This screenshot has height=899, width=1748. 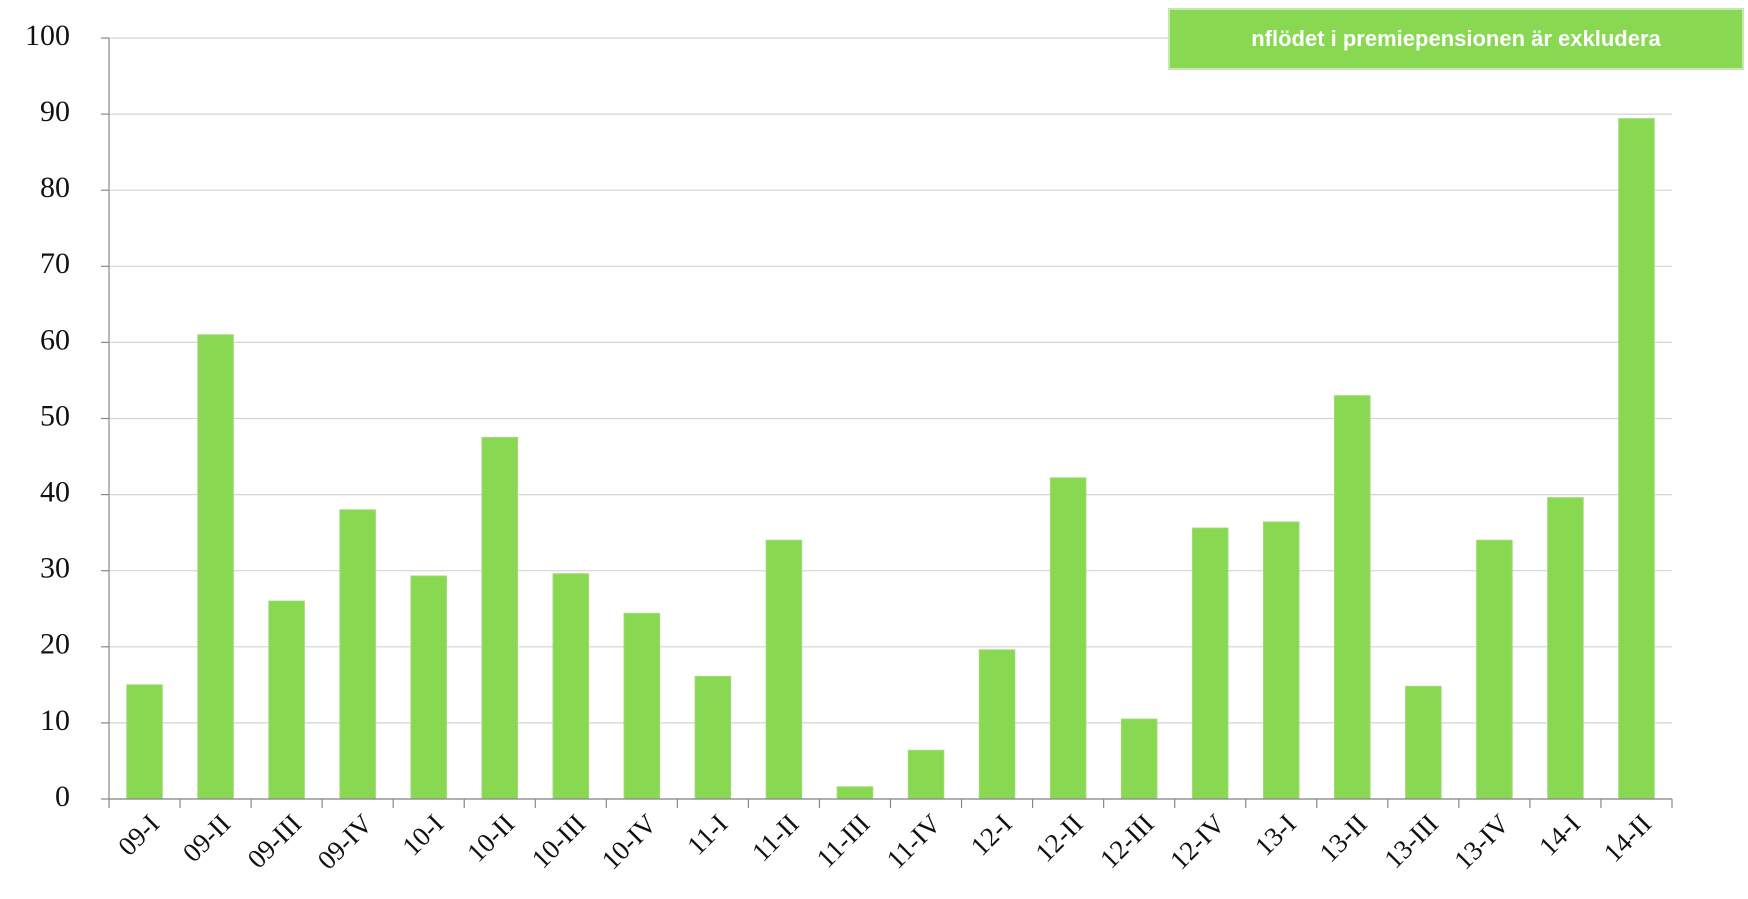 I want to click on x-tick-label: 10-II, so click(x=490, y=837).